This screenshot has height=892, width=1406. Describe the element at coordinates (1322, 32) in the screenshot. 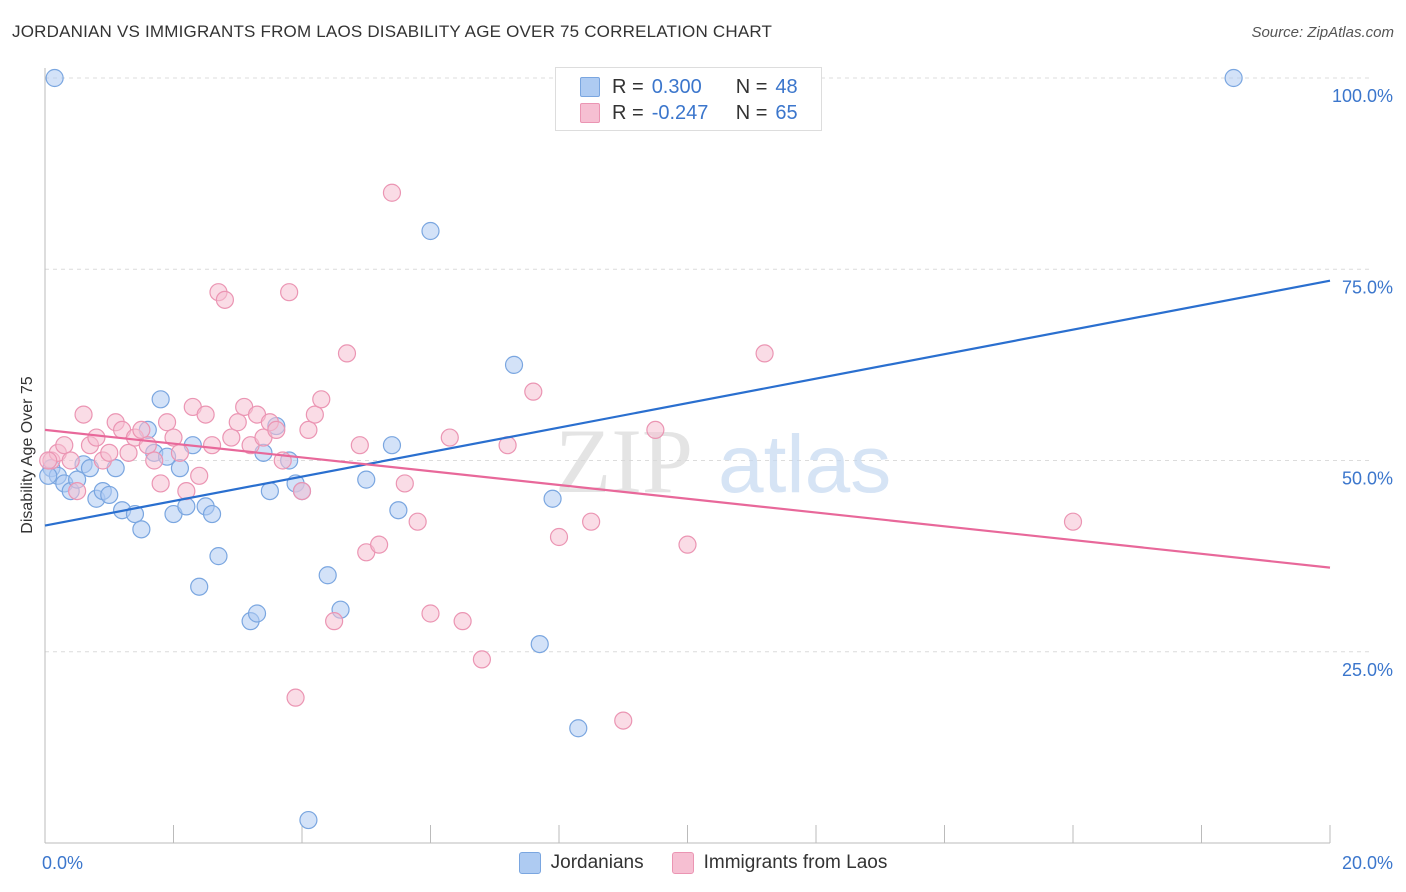

I see `source-label: Source: ZipAtlas.com` at that location.